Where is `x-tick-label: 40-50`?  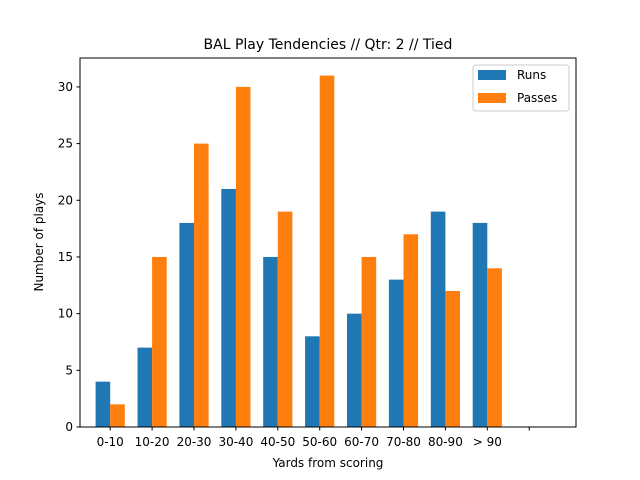 x-tick-label: 40-50 is located at coordinates (277, 442).